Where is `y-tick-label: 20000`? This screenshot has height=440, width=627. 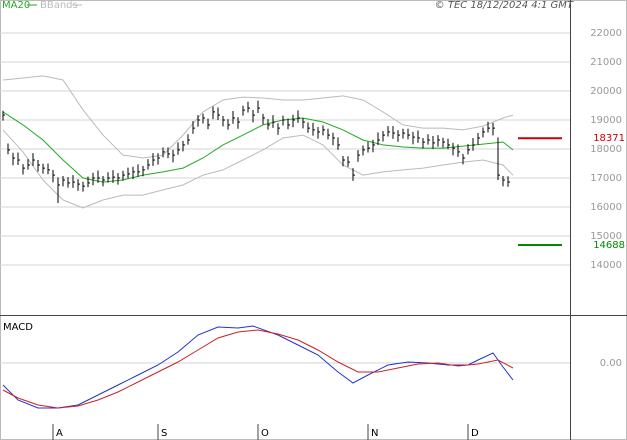
y-tick-label: 20000 is located at coordinates (606, 91).